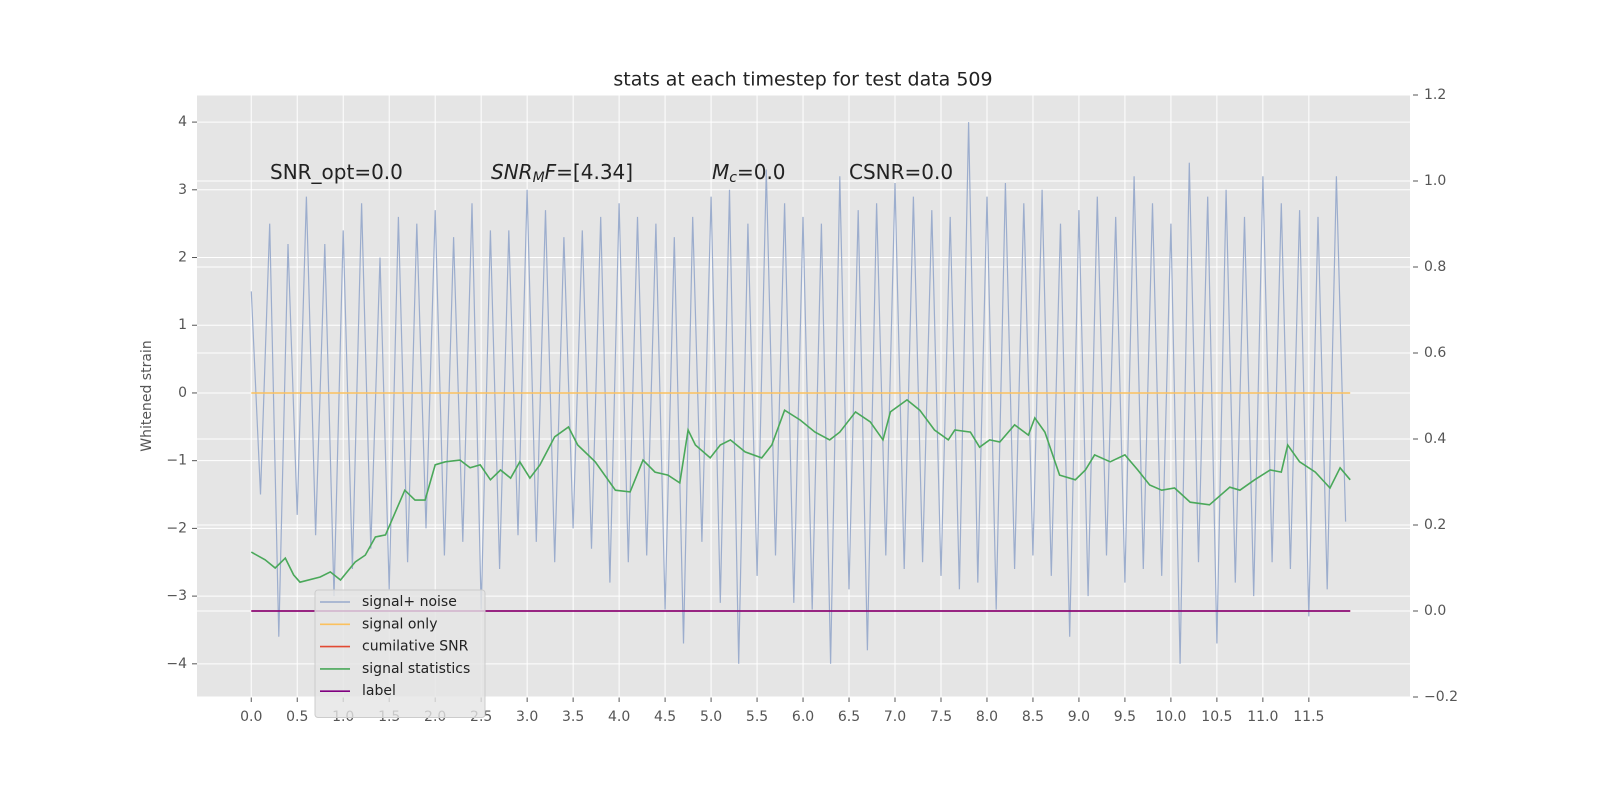 This screenshot has width=1600, height=800. I want to click on annotation-part: SNR, so click(512, 172).